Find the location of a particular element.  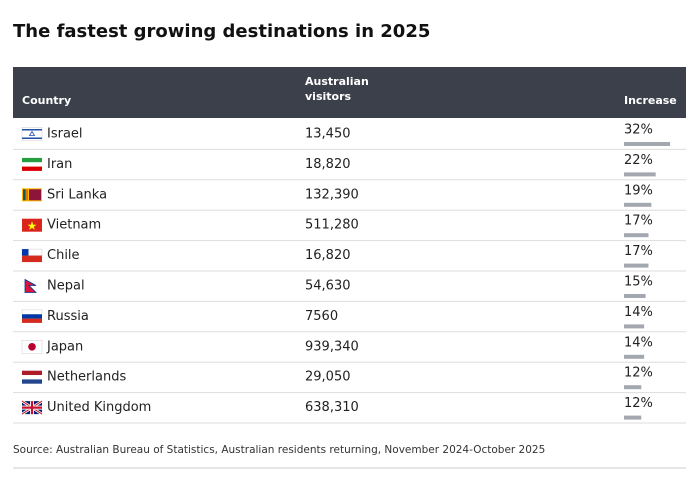

country: Sri Lanka is located at coordinates (77, 194).